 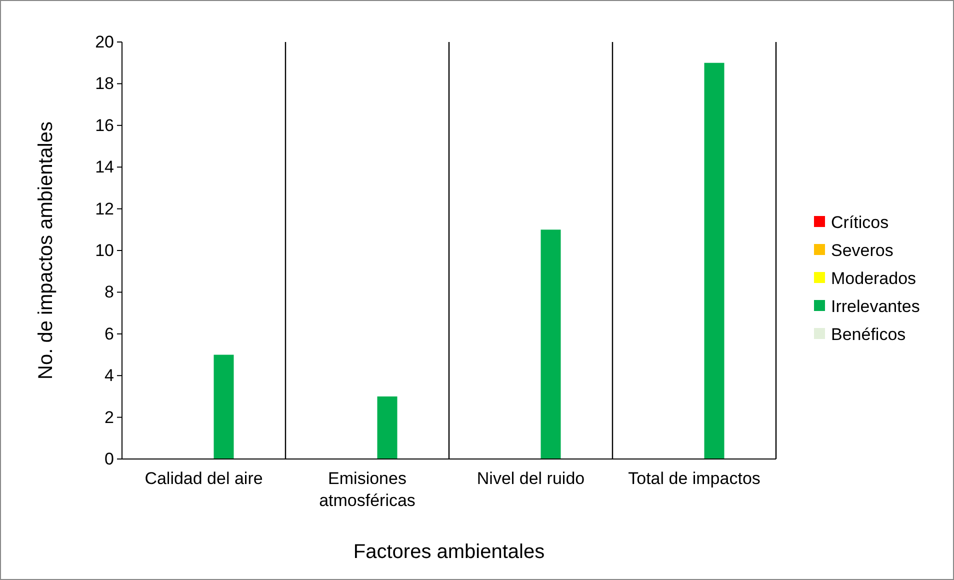 What do you see at coordinates (104, 125) in the screenshot?
I see `y-tick-label: 16` at bounding box center [104, 125].